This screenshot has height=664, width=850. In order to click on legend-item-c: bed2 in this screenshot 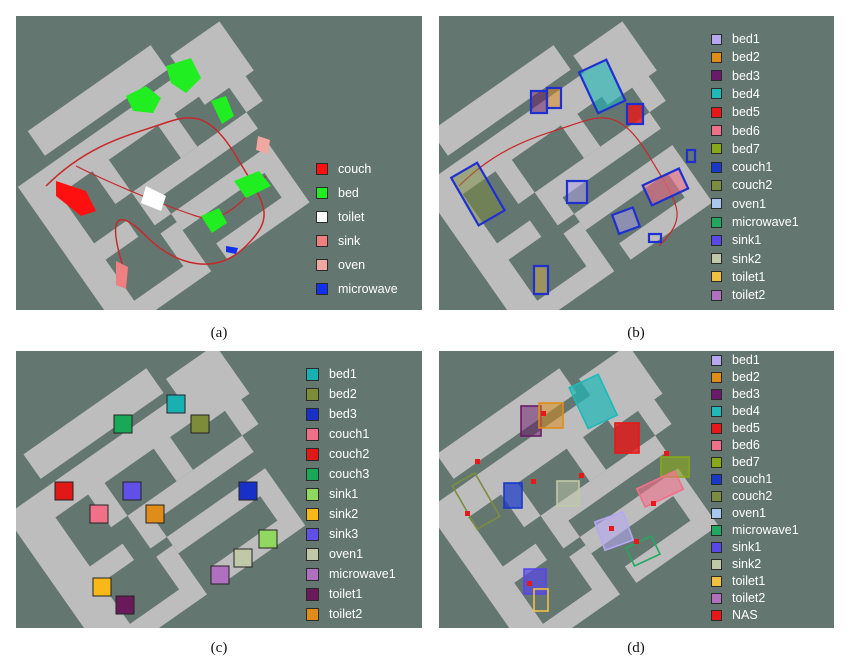, I will do `click(331, 394)`.